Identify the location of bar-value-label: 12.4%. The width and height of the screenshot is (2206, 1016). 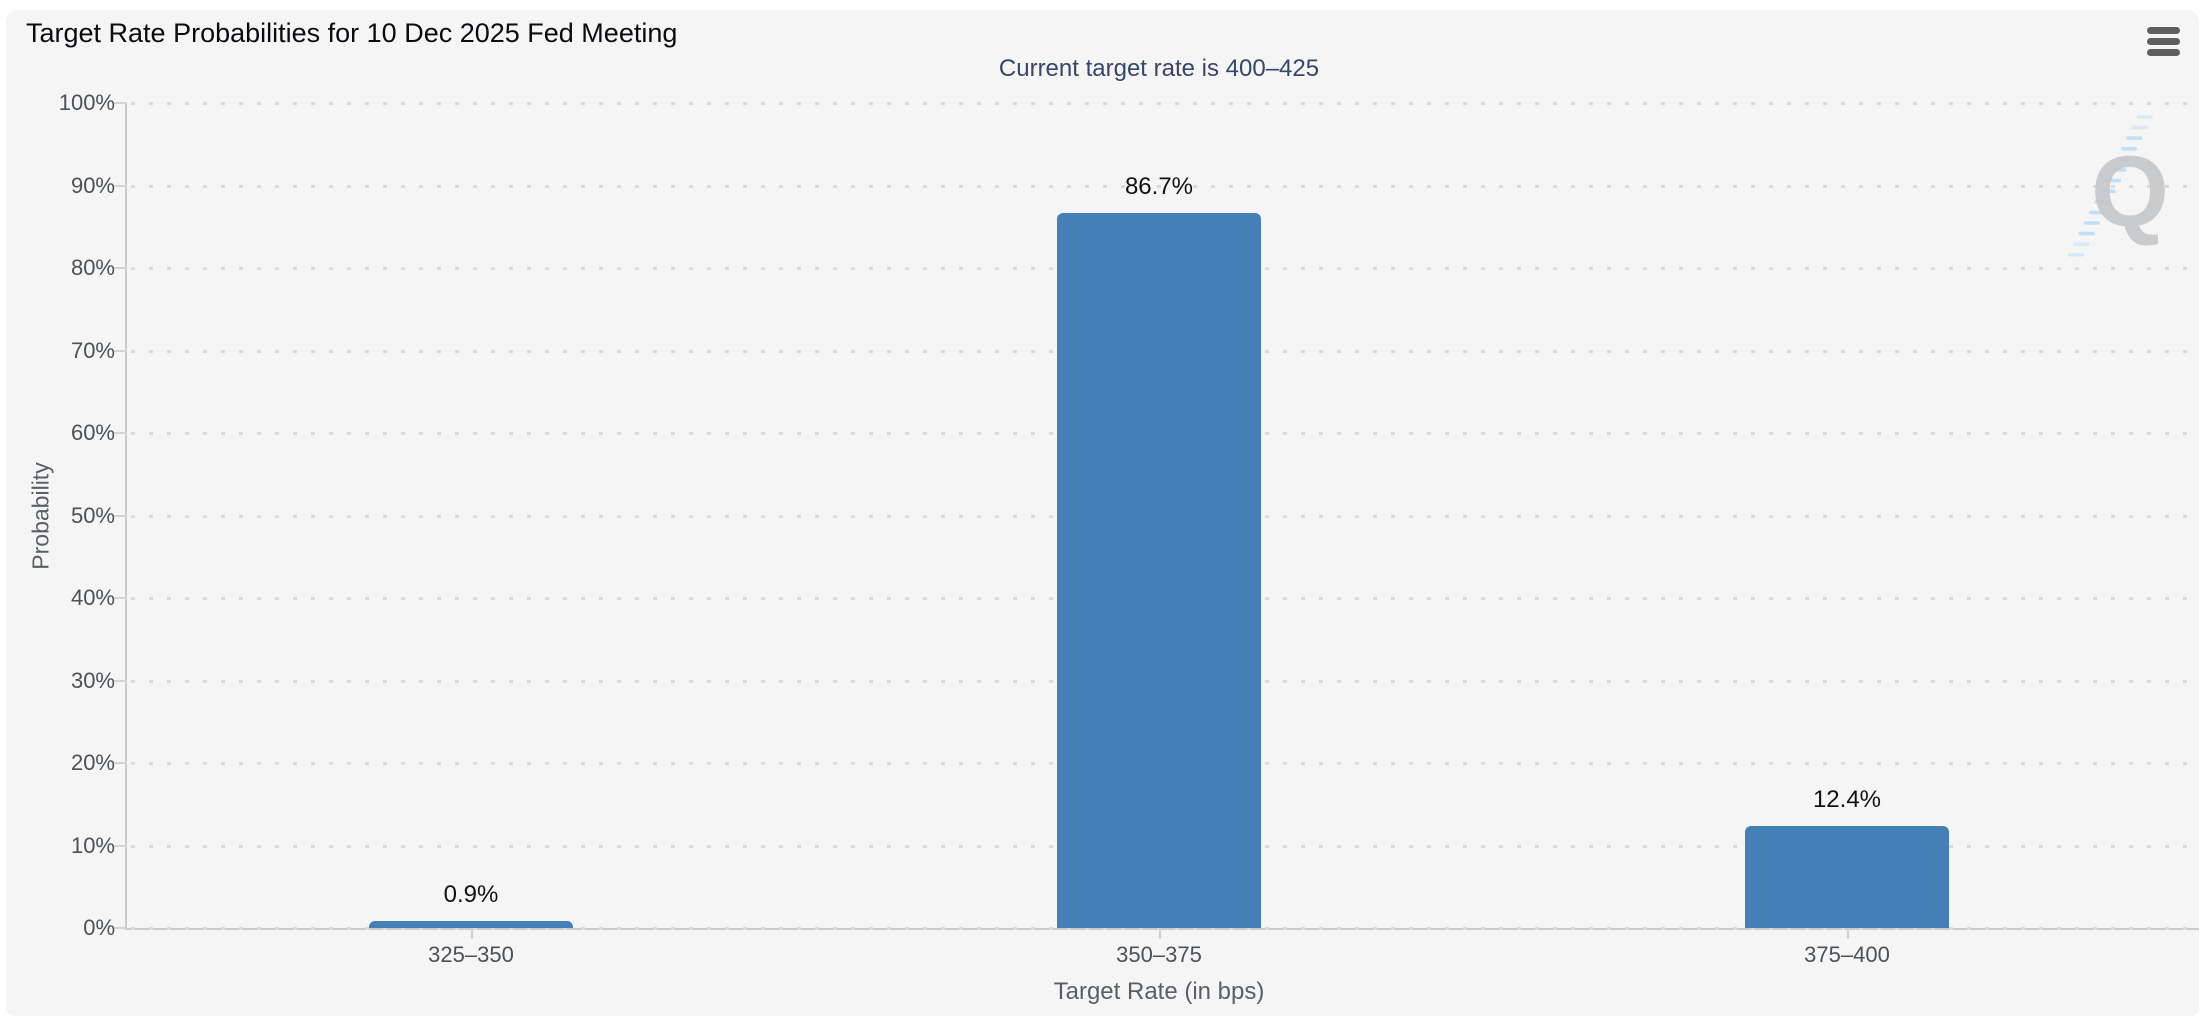
(1847, 799).